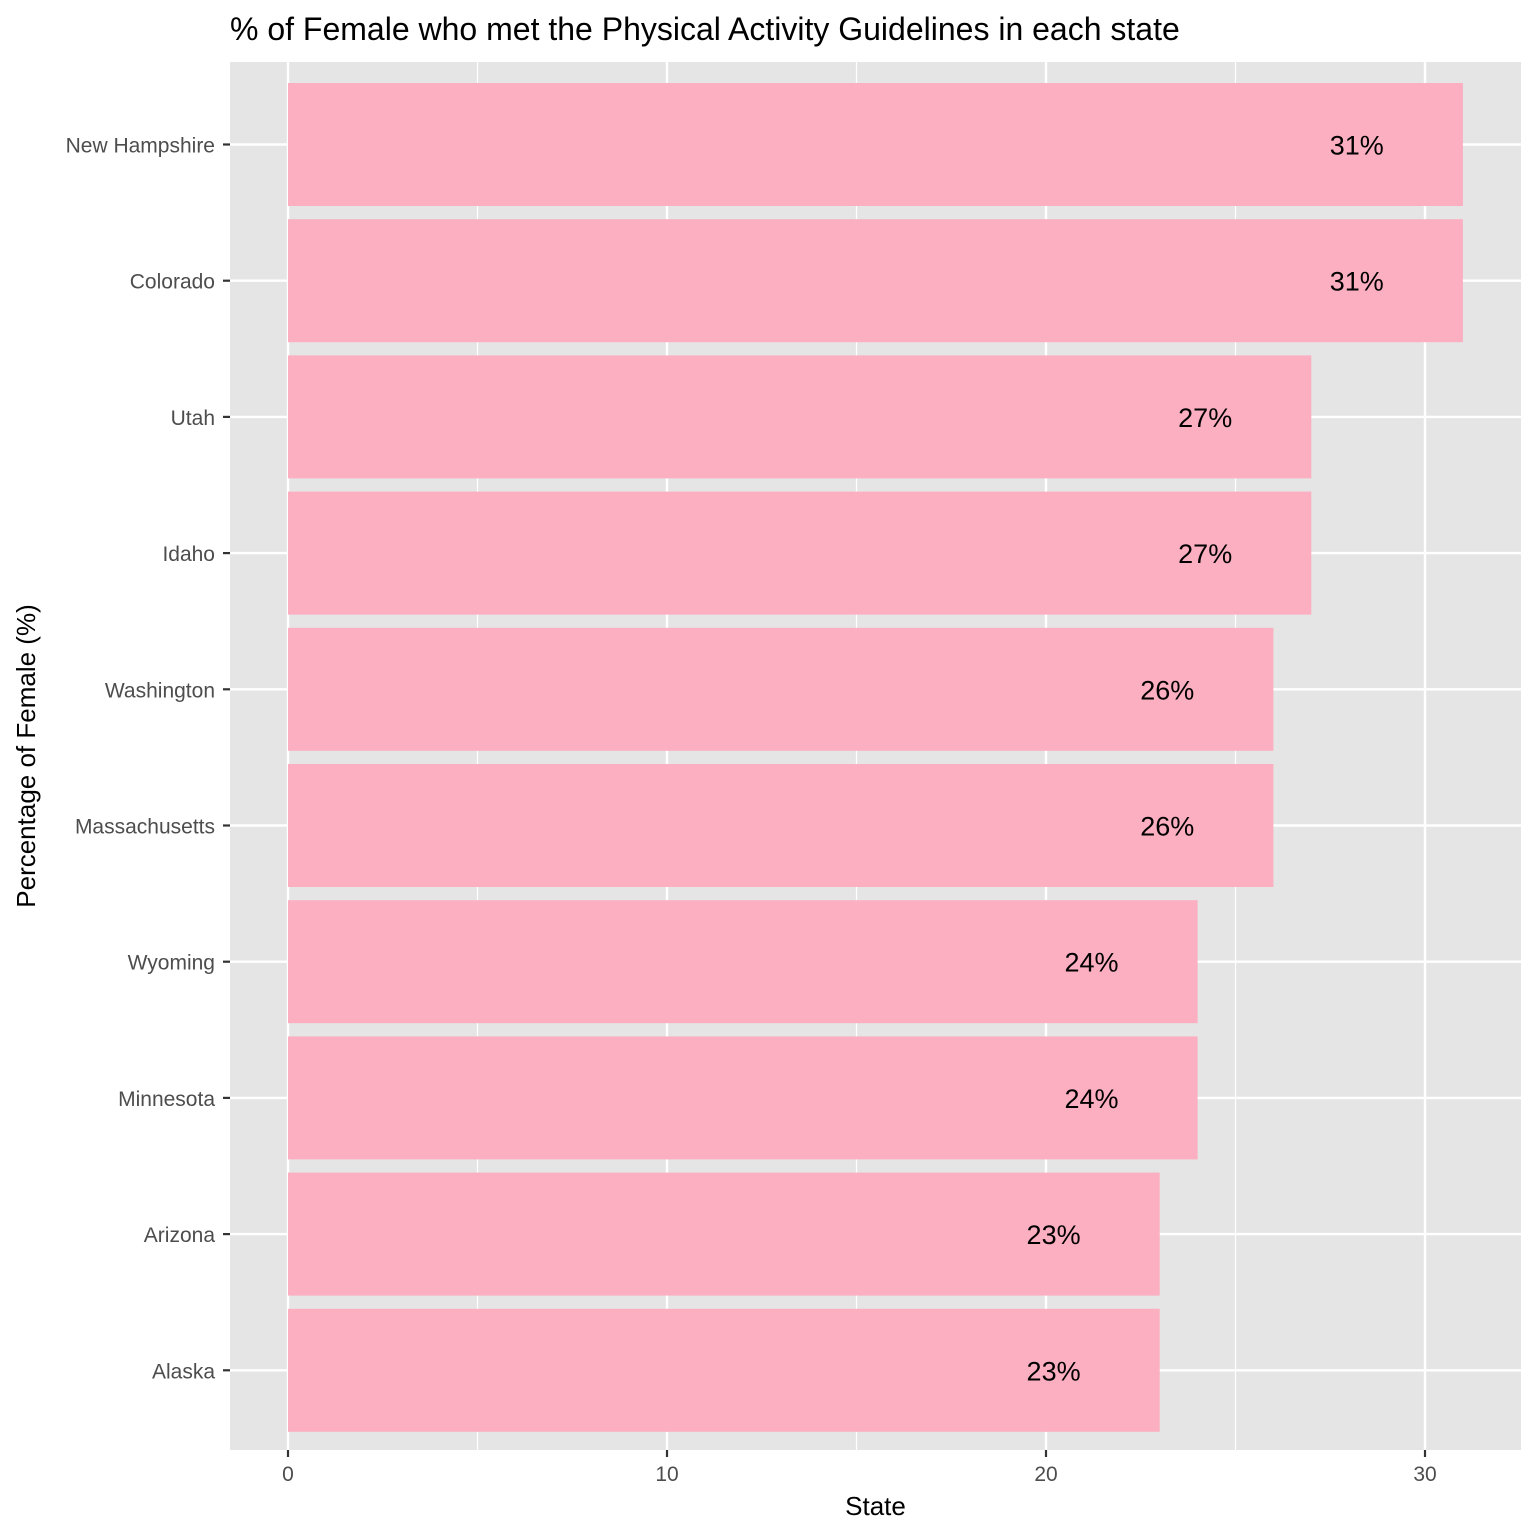 The height and width of the screenshot is (1536, 1536). What do you see at coordinates (666, 1474) in the screenshot?
I see `x-tick-label: 10` at bounding box center [666, 1474].